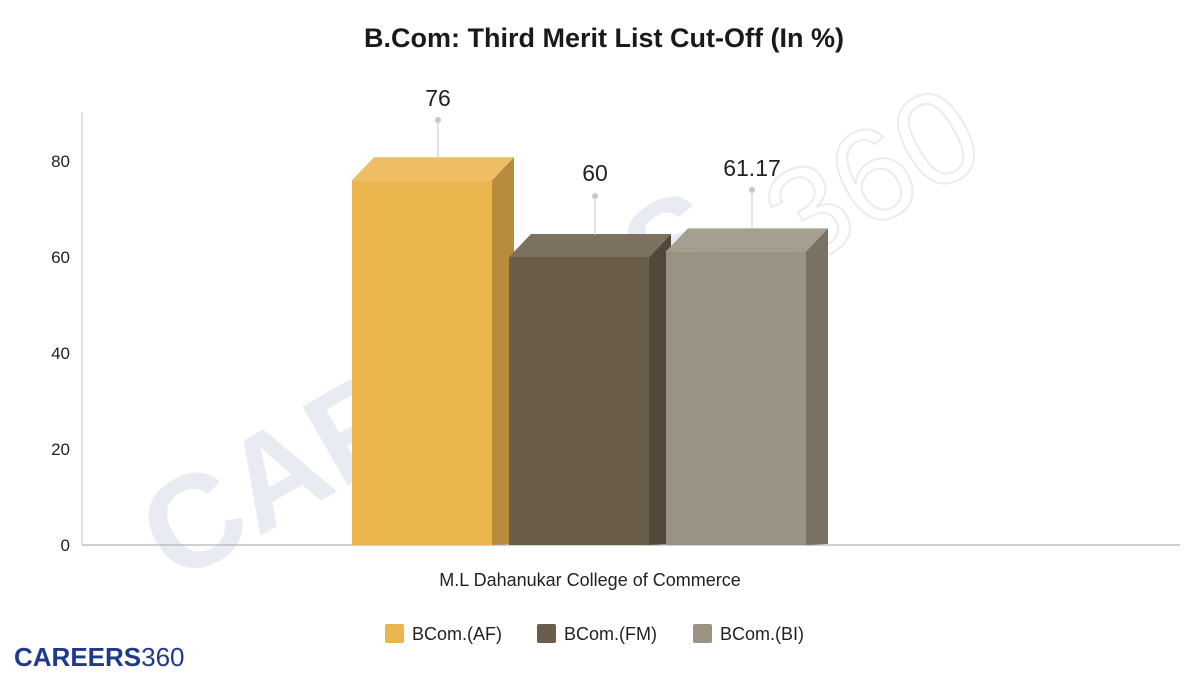 The width and height of the screenshot is (1200, 677). Describe the element at coordinates (595, 173) in the screenshot. I see `data-label: 60` at that location.